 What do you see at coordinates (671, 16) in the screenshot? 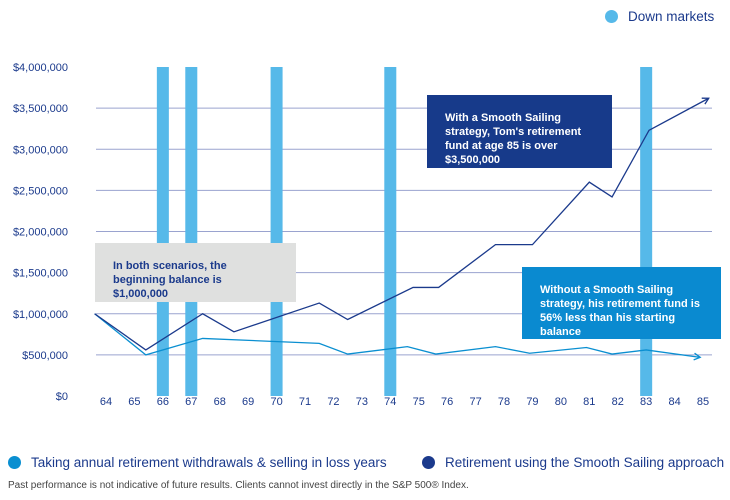
I see `legend-label: Down markets` at bounding box center [671, 16].